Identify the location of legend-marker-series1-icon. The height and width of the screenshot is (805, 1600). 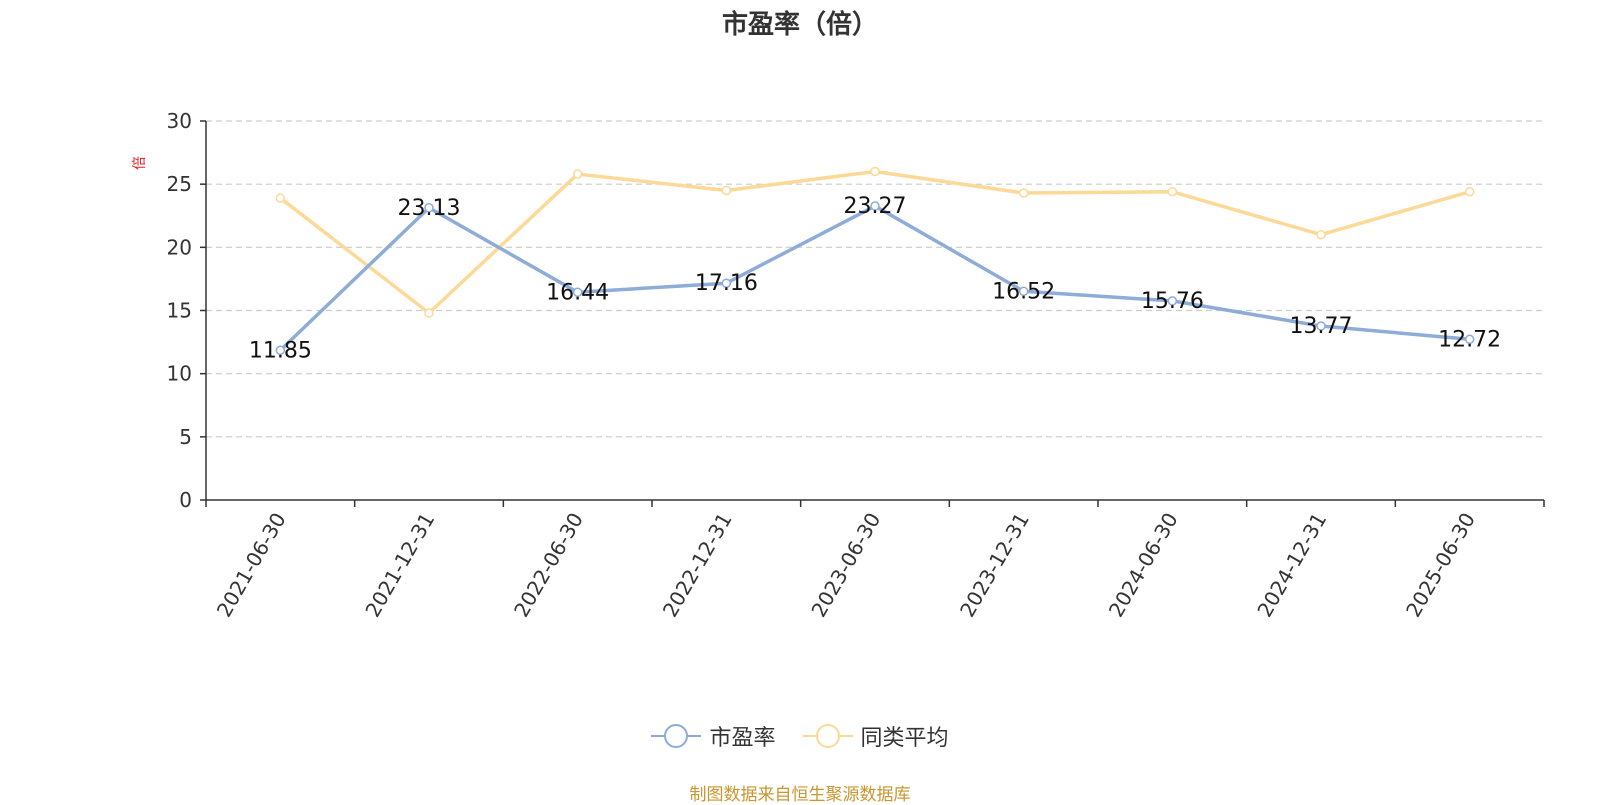
(676, 736).